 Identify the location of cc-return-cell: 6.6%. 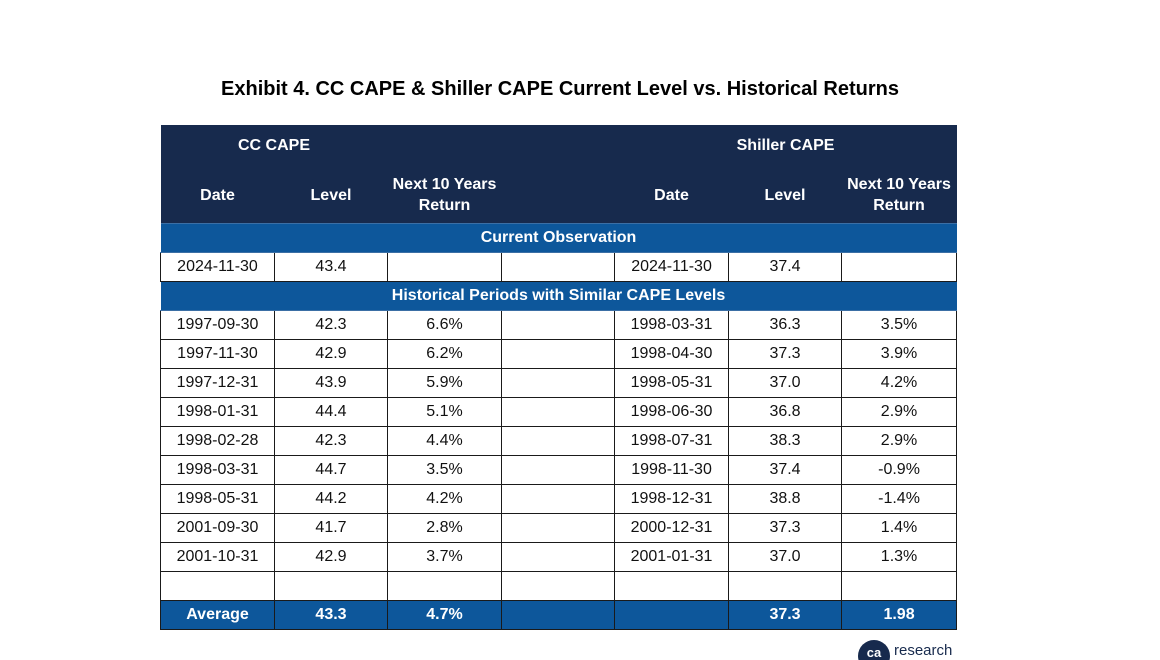
(444, 325).